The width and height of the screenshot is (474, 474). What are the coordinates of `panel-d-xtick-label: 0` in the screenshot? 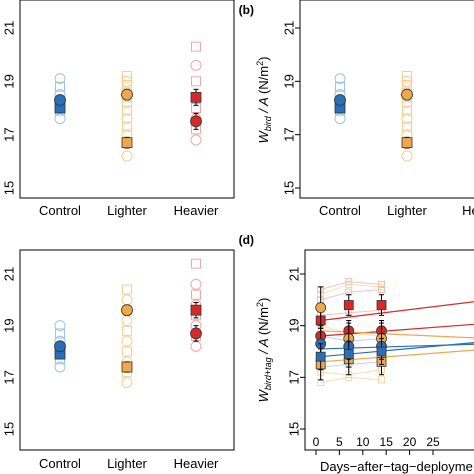 It's located at (316, 442).